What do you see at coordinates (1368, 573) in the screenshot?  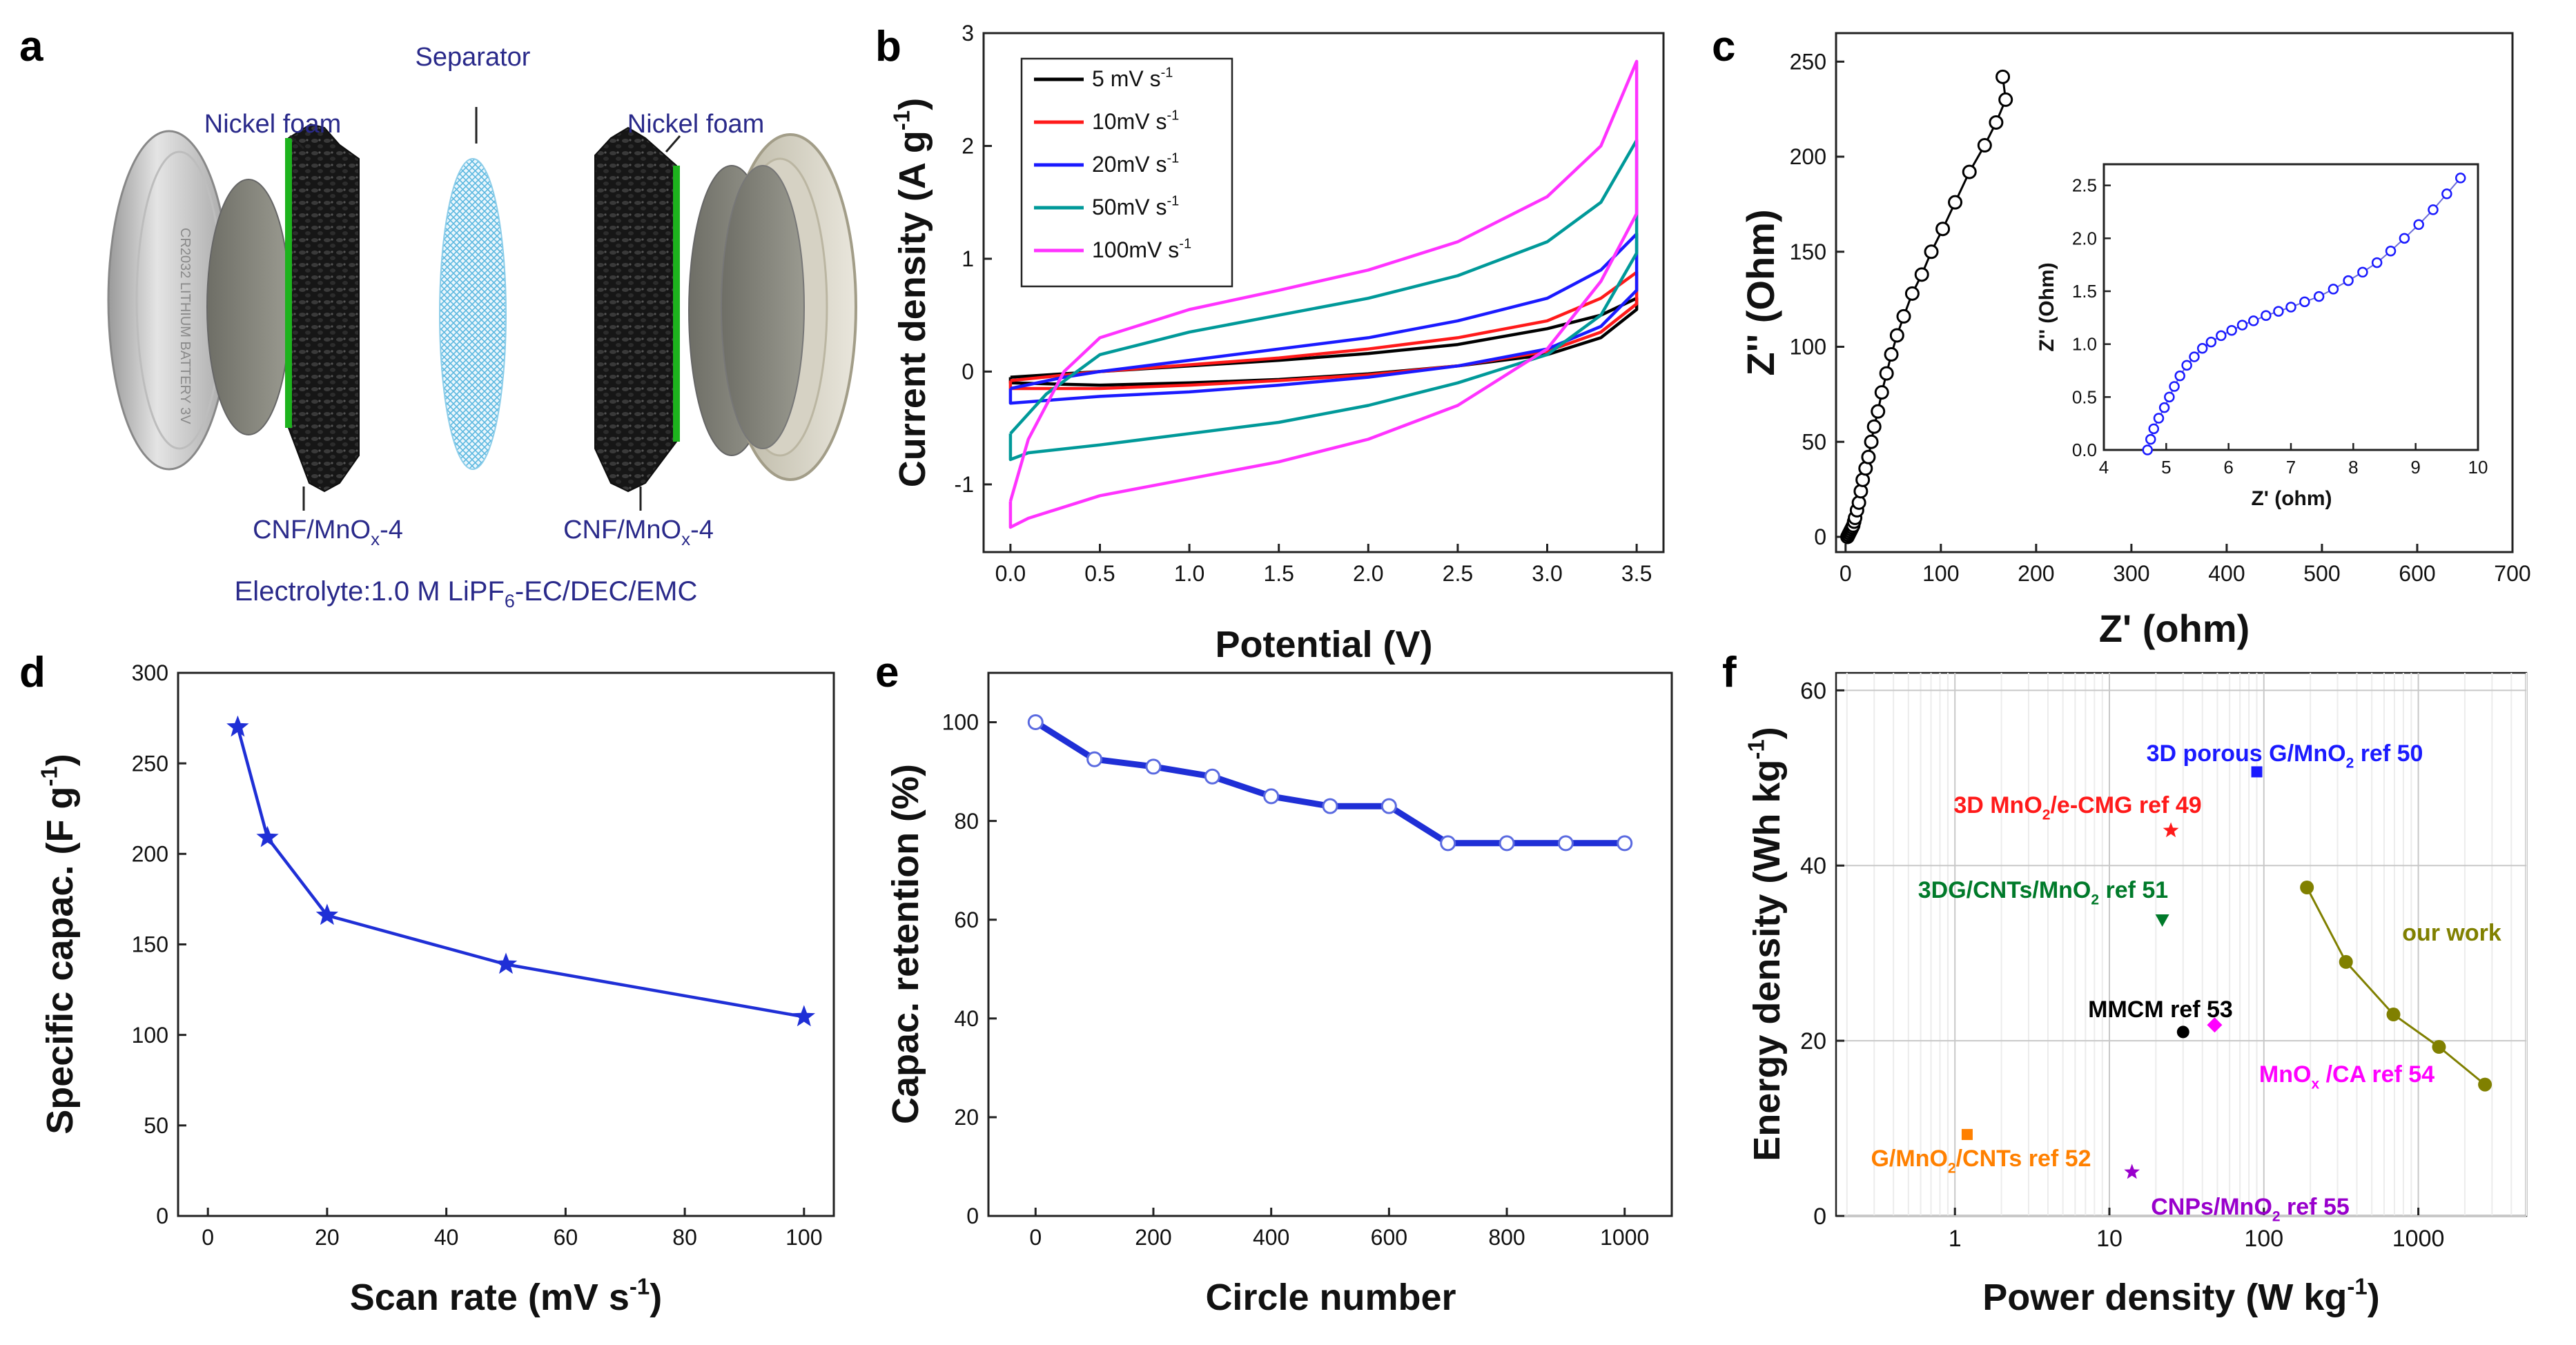 I see `cv-x-tick-label: 2.0` at bounding box center [1368, 573].